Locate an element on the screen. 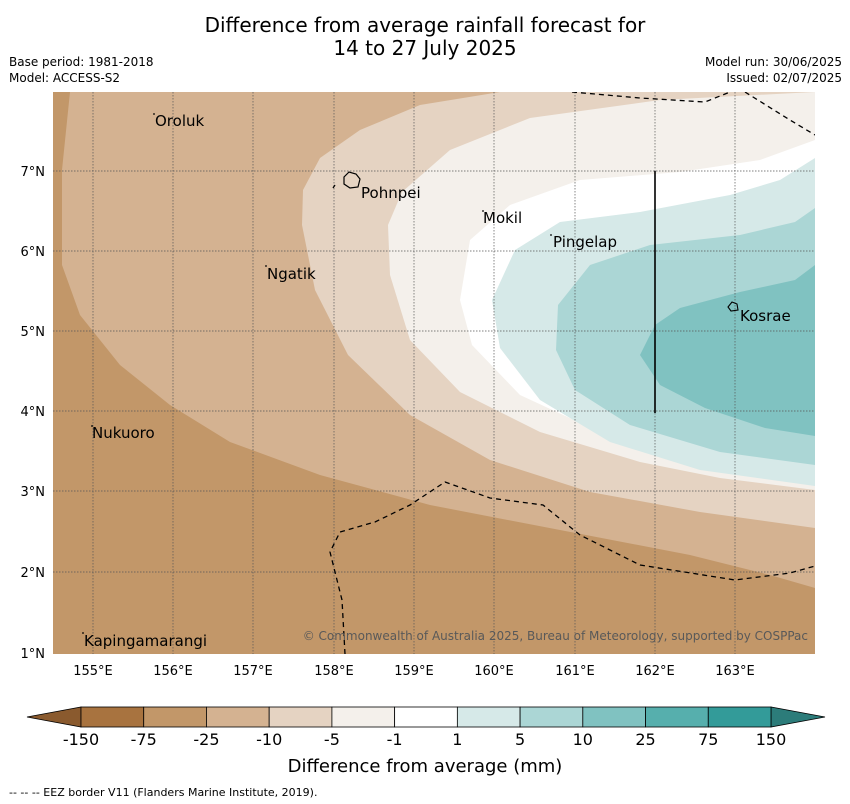  lat-tick: 2°N is located at coordinates (33, 573).